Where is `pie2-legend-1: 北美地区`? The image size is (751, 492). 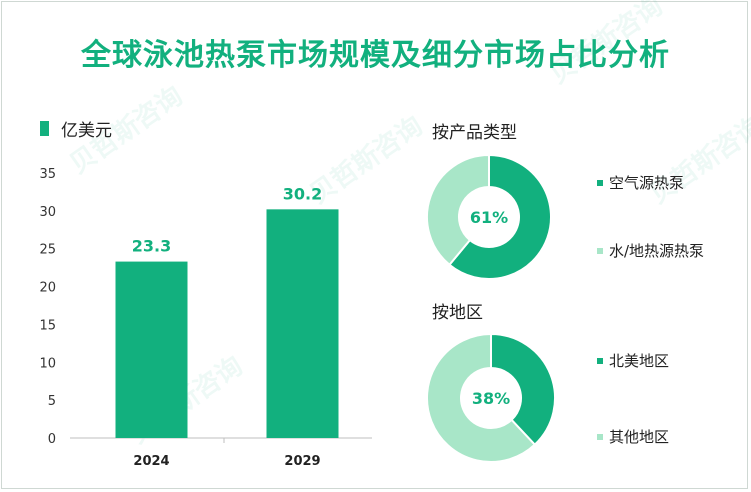
pie2-legend-1: 北美地区 is located at coordinates (633, 360).